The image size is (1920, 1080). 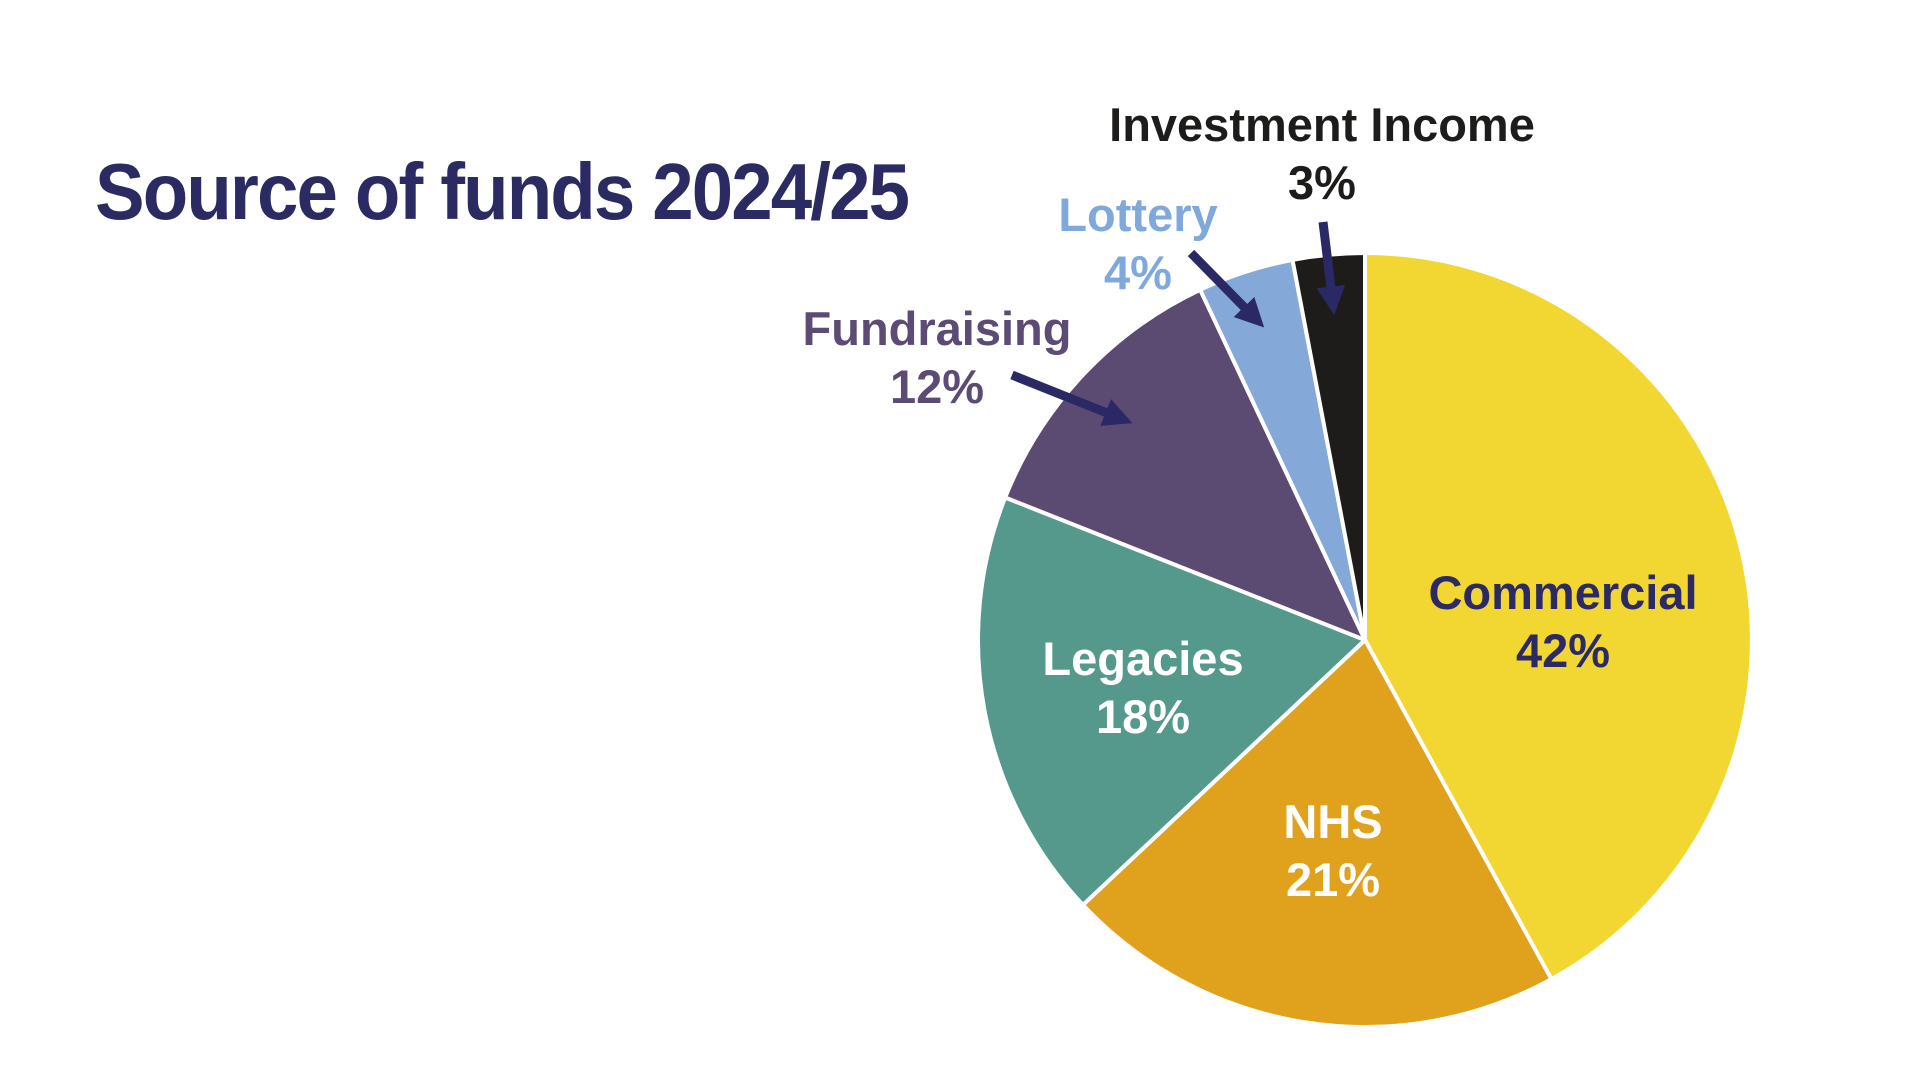 I want to click on lottery-arrow, so click(x=1226, y=288).